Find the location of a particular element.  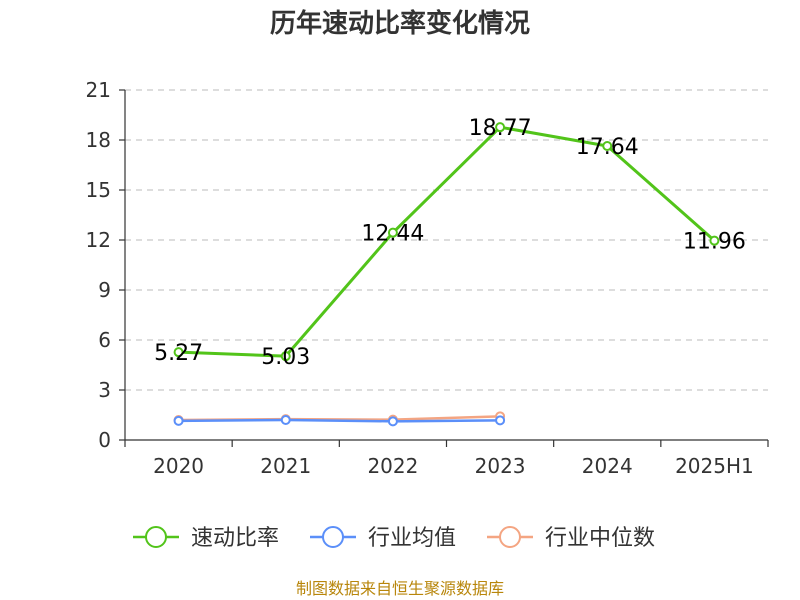

x-tick-label: 2022 is located at coordinates (392, 466).